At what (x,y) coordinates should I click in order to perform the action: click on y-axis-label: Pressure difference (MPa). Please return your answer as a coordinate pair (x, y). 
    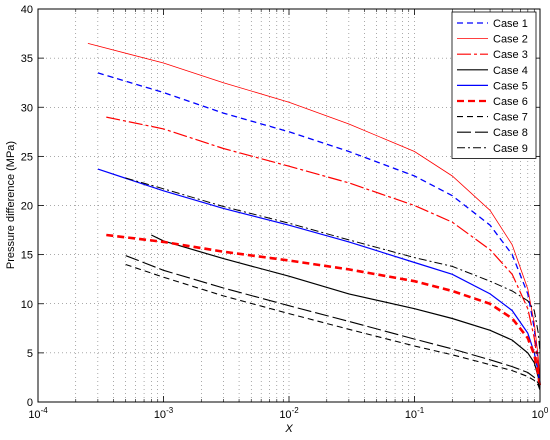
    Looking at the image, I should click on (11, 205).